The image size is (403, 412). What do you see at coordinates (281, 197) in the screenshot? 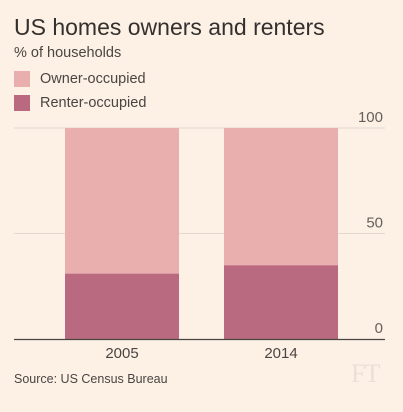
I see `bar-2014-owner` at bounding box center [281, 197].